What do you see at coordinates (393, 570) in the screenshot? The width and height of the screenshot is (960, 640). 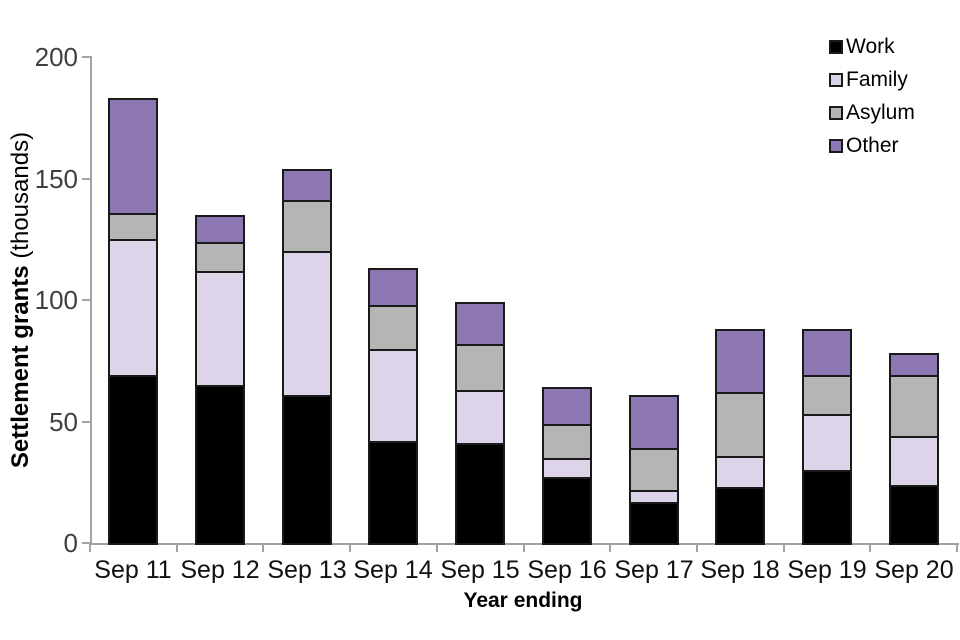 I see `x-tick-label: Sep 14` at bounding box center [393, 570].